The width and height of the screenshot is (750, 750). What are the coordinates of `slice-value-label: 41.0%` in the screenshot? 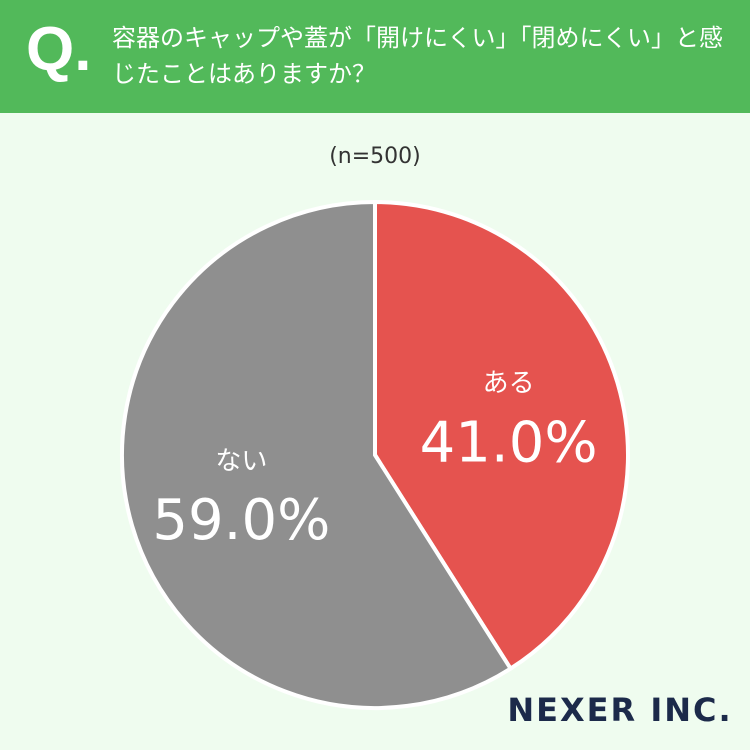 It's located at (509, 442).